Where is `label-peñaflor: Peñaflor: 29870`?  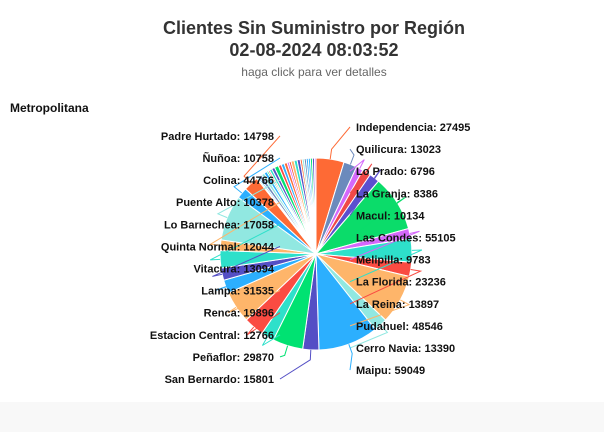 label-peñaflor: Peñaflor: 29870 is located at coordinates (233, 358).